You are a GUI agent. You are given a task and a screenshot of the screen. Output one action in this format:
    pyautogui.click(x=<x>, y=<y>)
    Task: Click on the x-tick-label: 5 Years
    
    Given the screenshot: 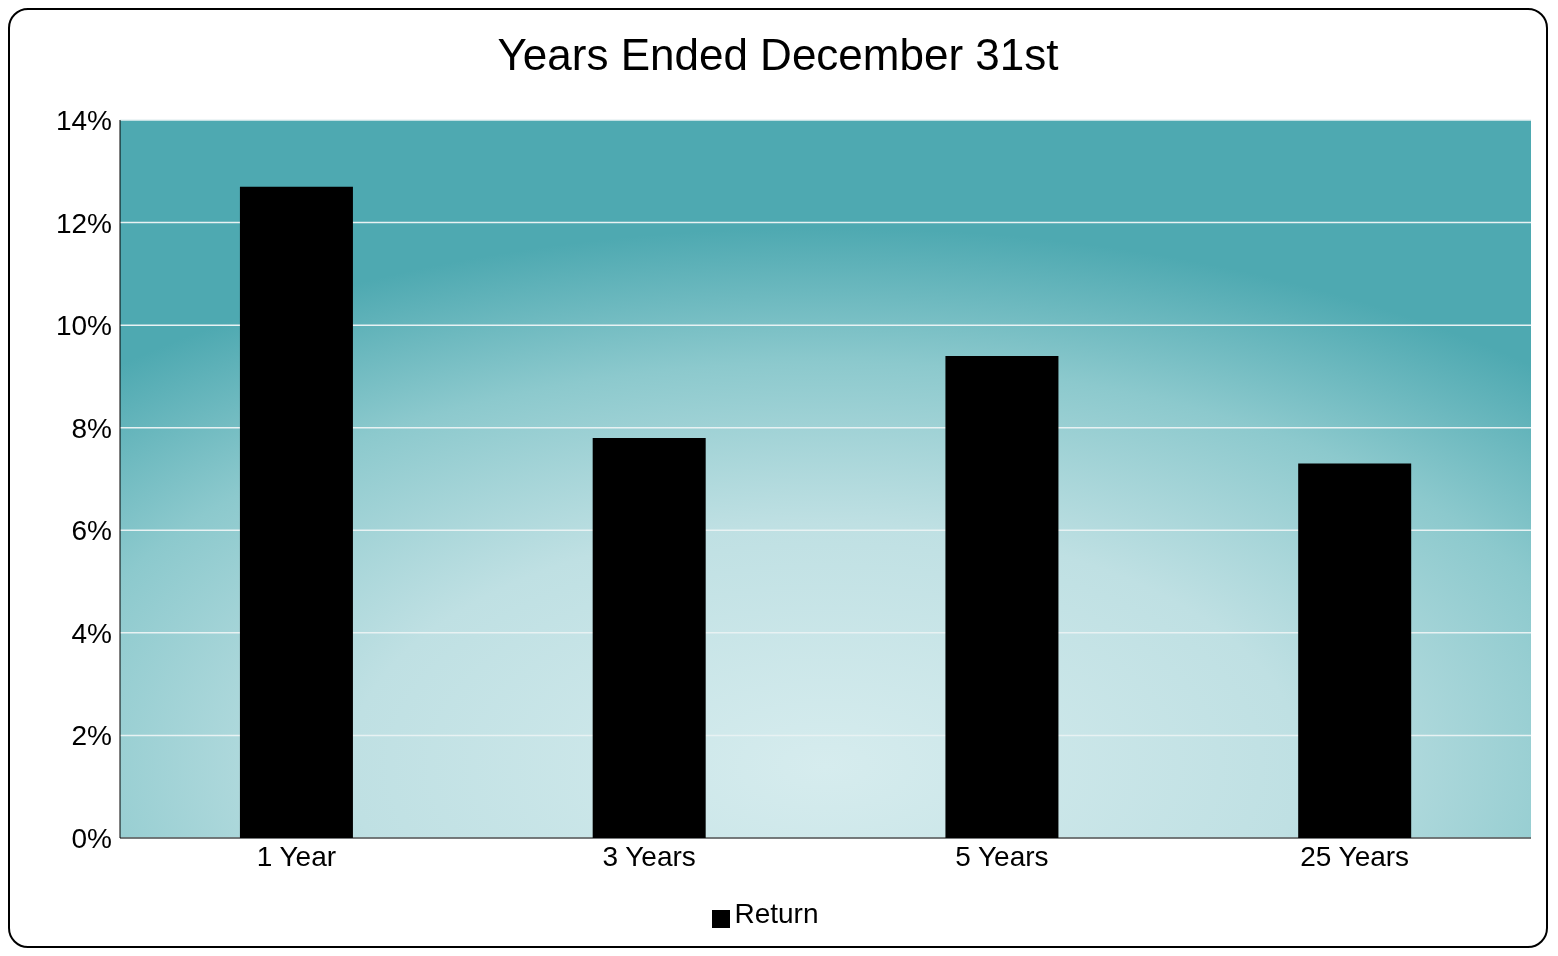 What is the action you would take?
    pyautogui.click(x=1002, y=856)
    